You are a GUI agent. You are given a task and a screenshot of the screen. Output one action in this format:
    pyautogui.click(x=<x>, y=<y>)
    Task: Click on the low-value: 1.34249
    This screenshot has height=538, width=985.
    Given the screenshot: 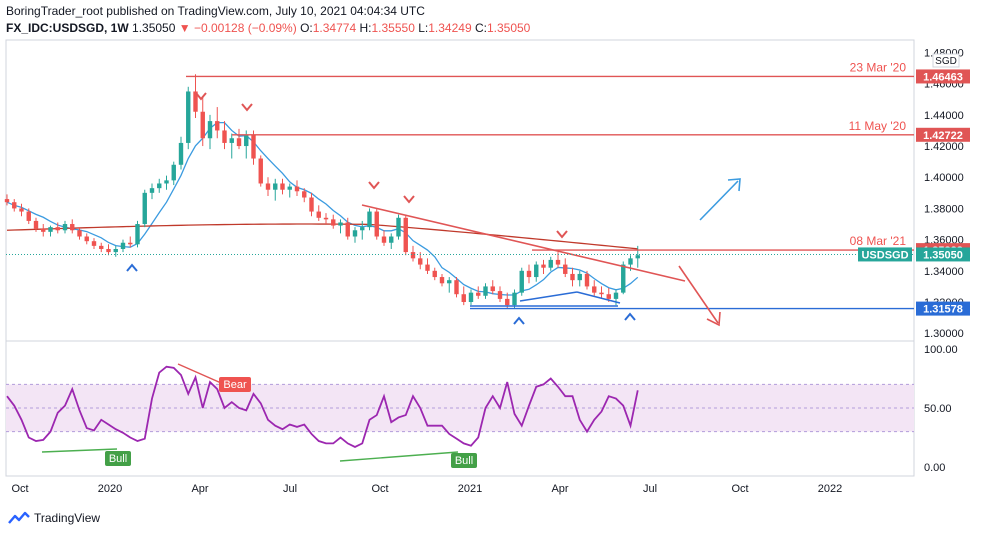 What is the action you would take?
    pyautogui.click(x=450, y=28)
    